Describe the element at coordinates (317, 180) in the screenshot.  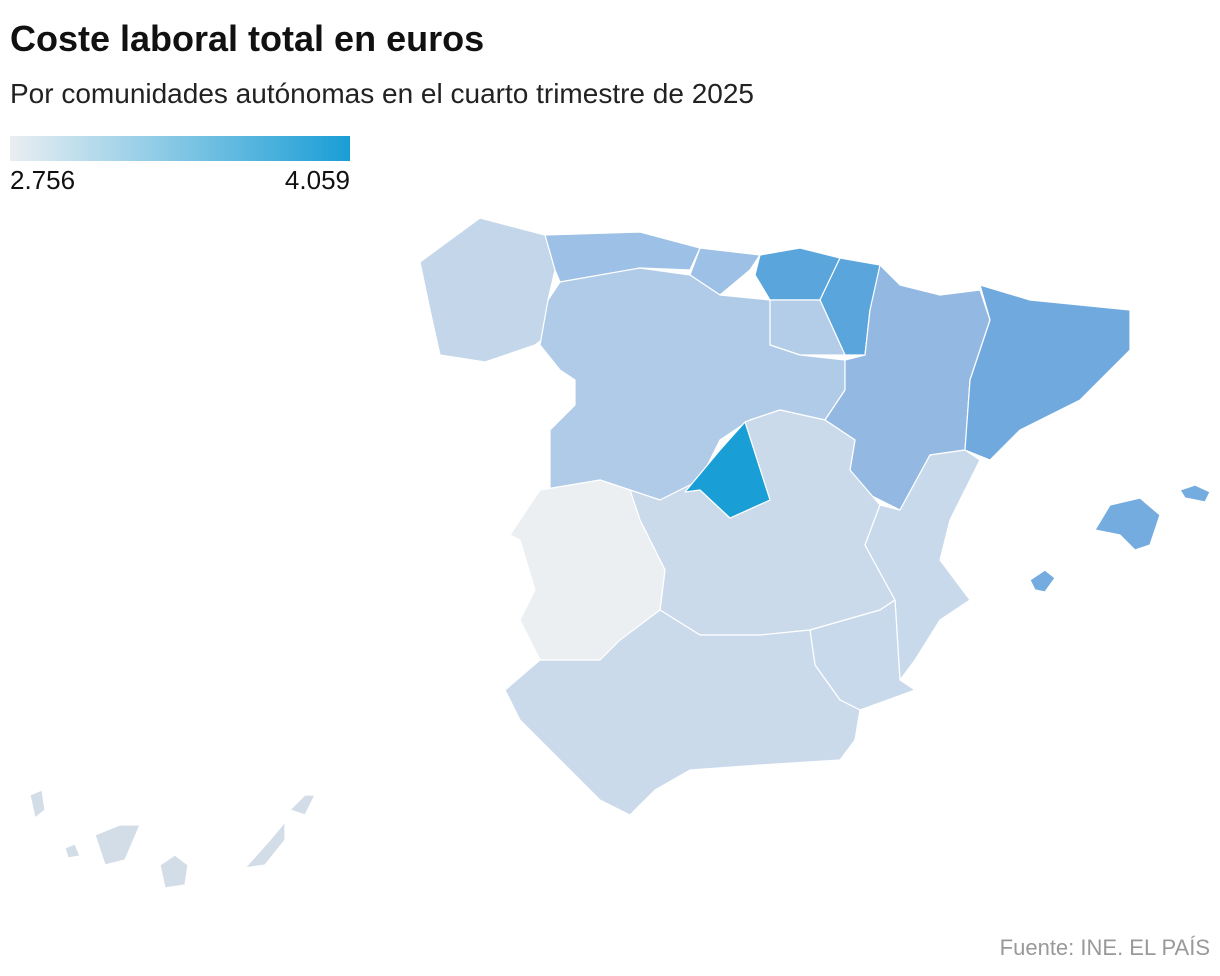
I see `scale-label: 4.059` at that location.